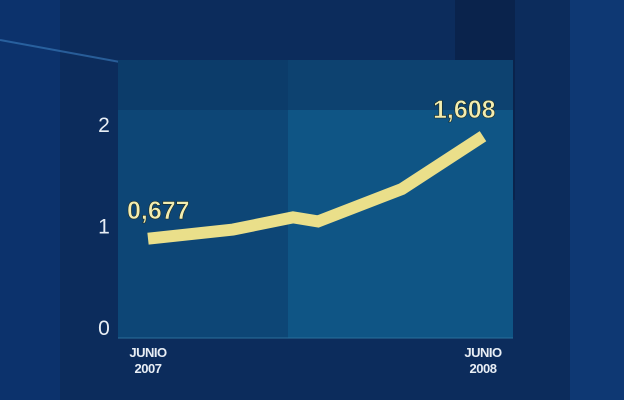  I want to click on x-tick-label-start-month: JUNIO, so click(148, 352).